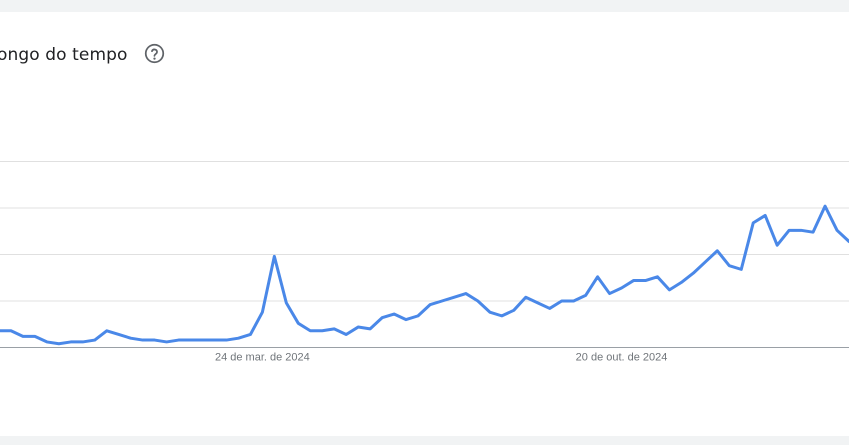 Image resolution: width=849 pixels, height=445 pixels. Describe the element at coordinates (622, 358) in the screenshot. I see `x-tick-label-1: 20 de out. de 2024` at that location.